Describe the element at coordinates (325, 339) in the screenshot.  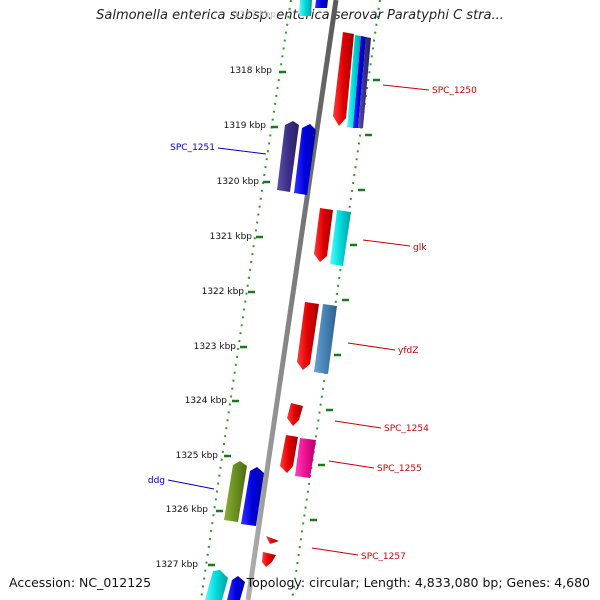
I see `gene-feature-steelblue` at that location.